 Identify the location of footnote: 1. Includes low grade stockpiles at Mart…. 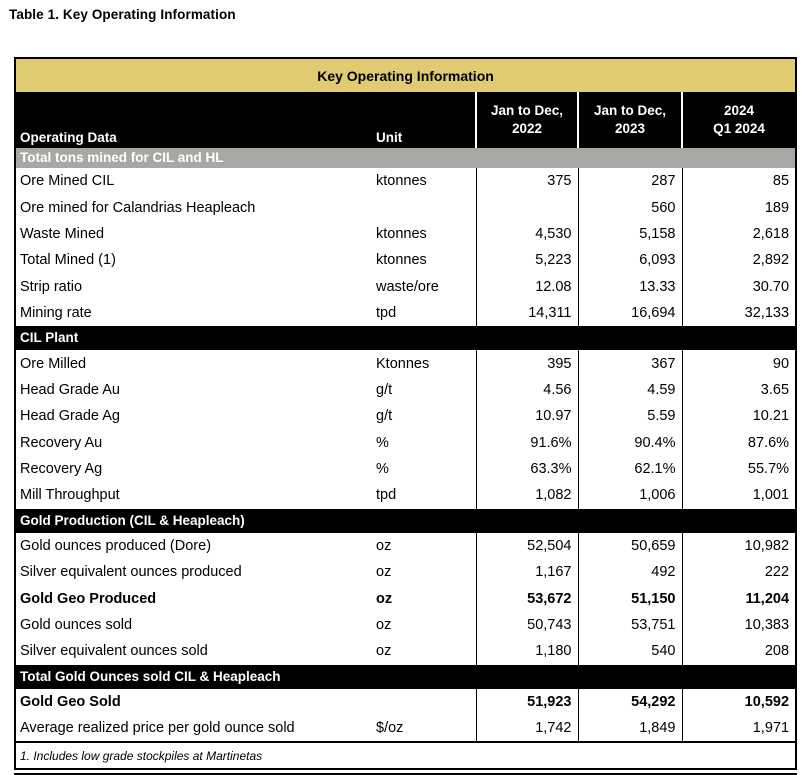
(406, 756).